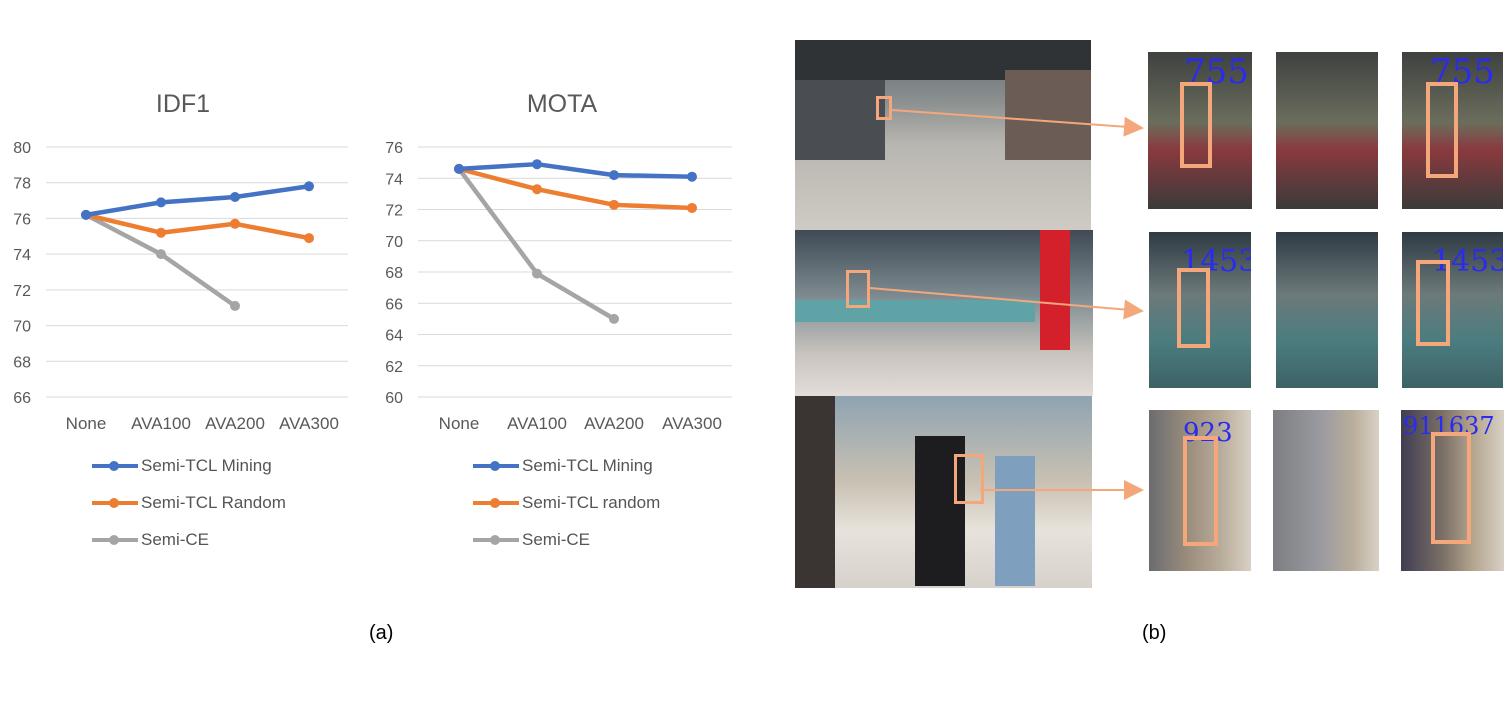  What do you see at coordinates (22, 184) in the screenshot?
I see `idf1-y-tick-label: 78` at bounding box center [22, 184].